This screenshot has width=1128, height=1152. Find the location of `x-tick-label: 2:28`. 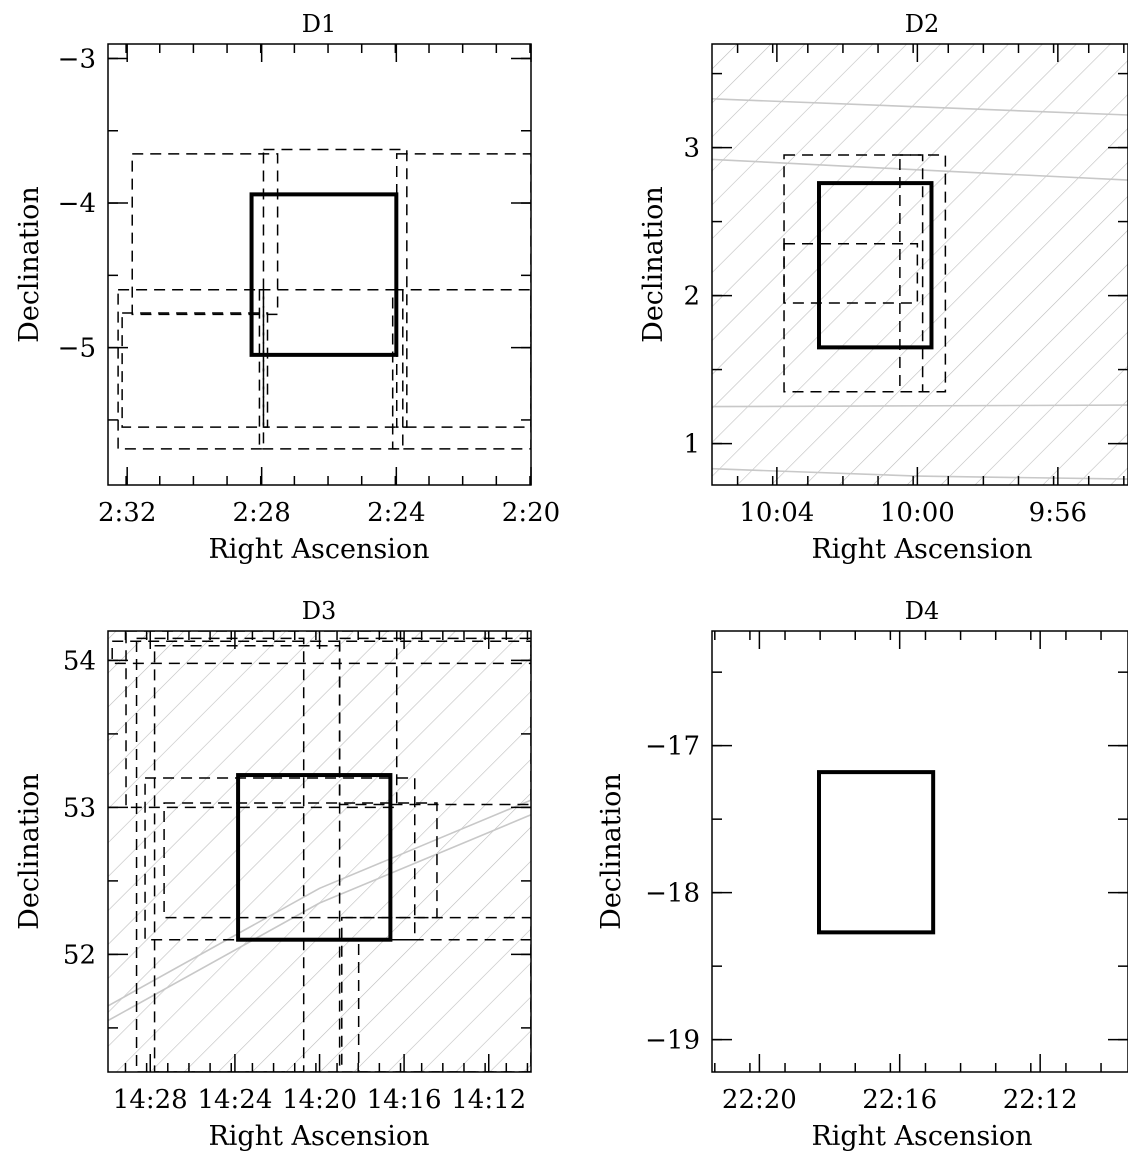

x-tick-label: 2:28 is located at coordinates (261, 513).